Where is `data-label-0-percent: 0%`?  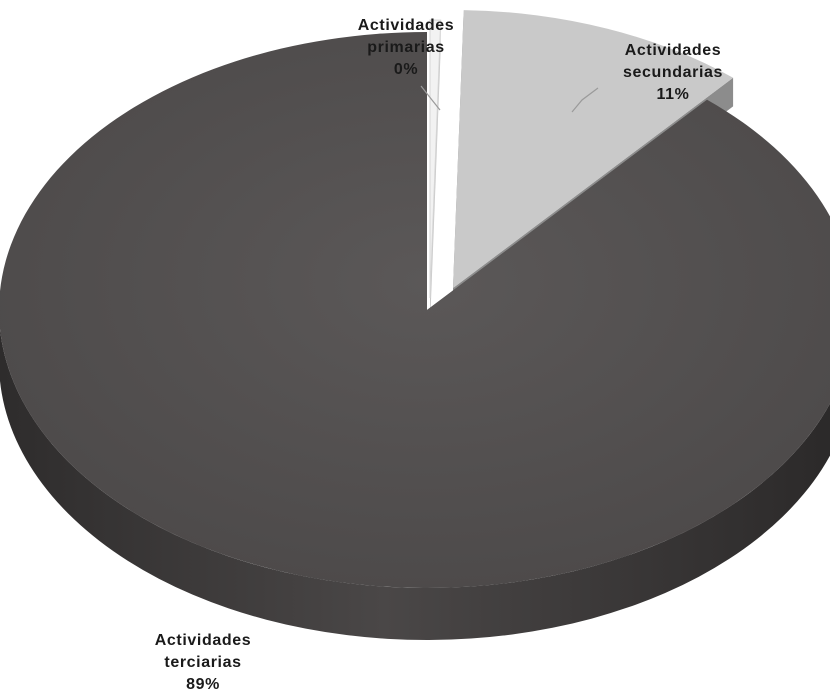
data-label-0-percent: 0% is located at coordinates (406, 69).